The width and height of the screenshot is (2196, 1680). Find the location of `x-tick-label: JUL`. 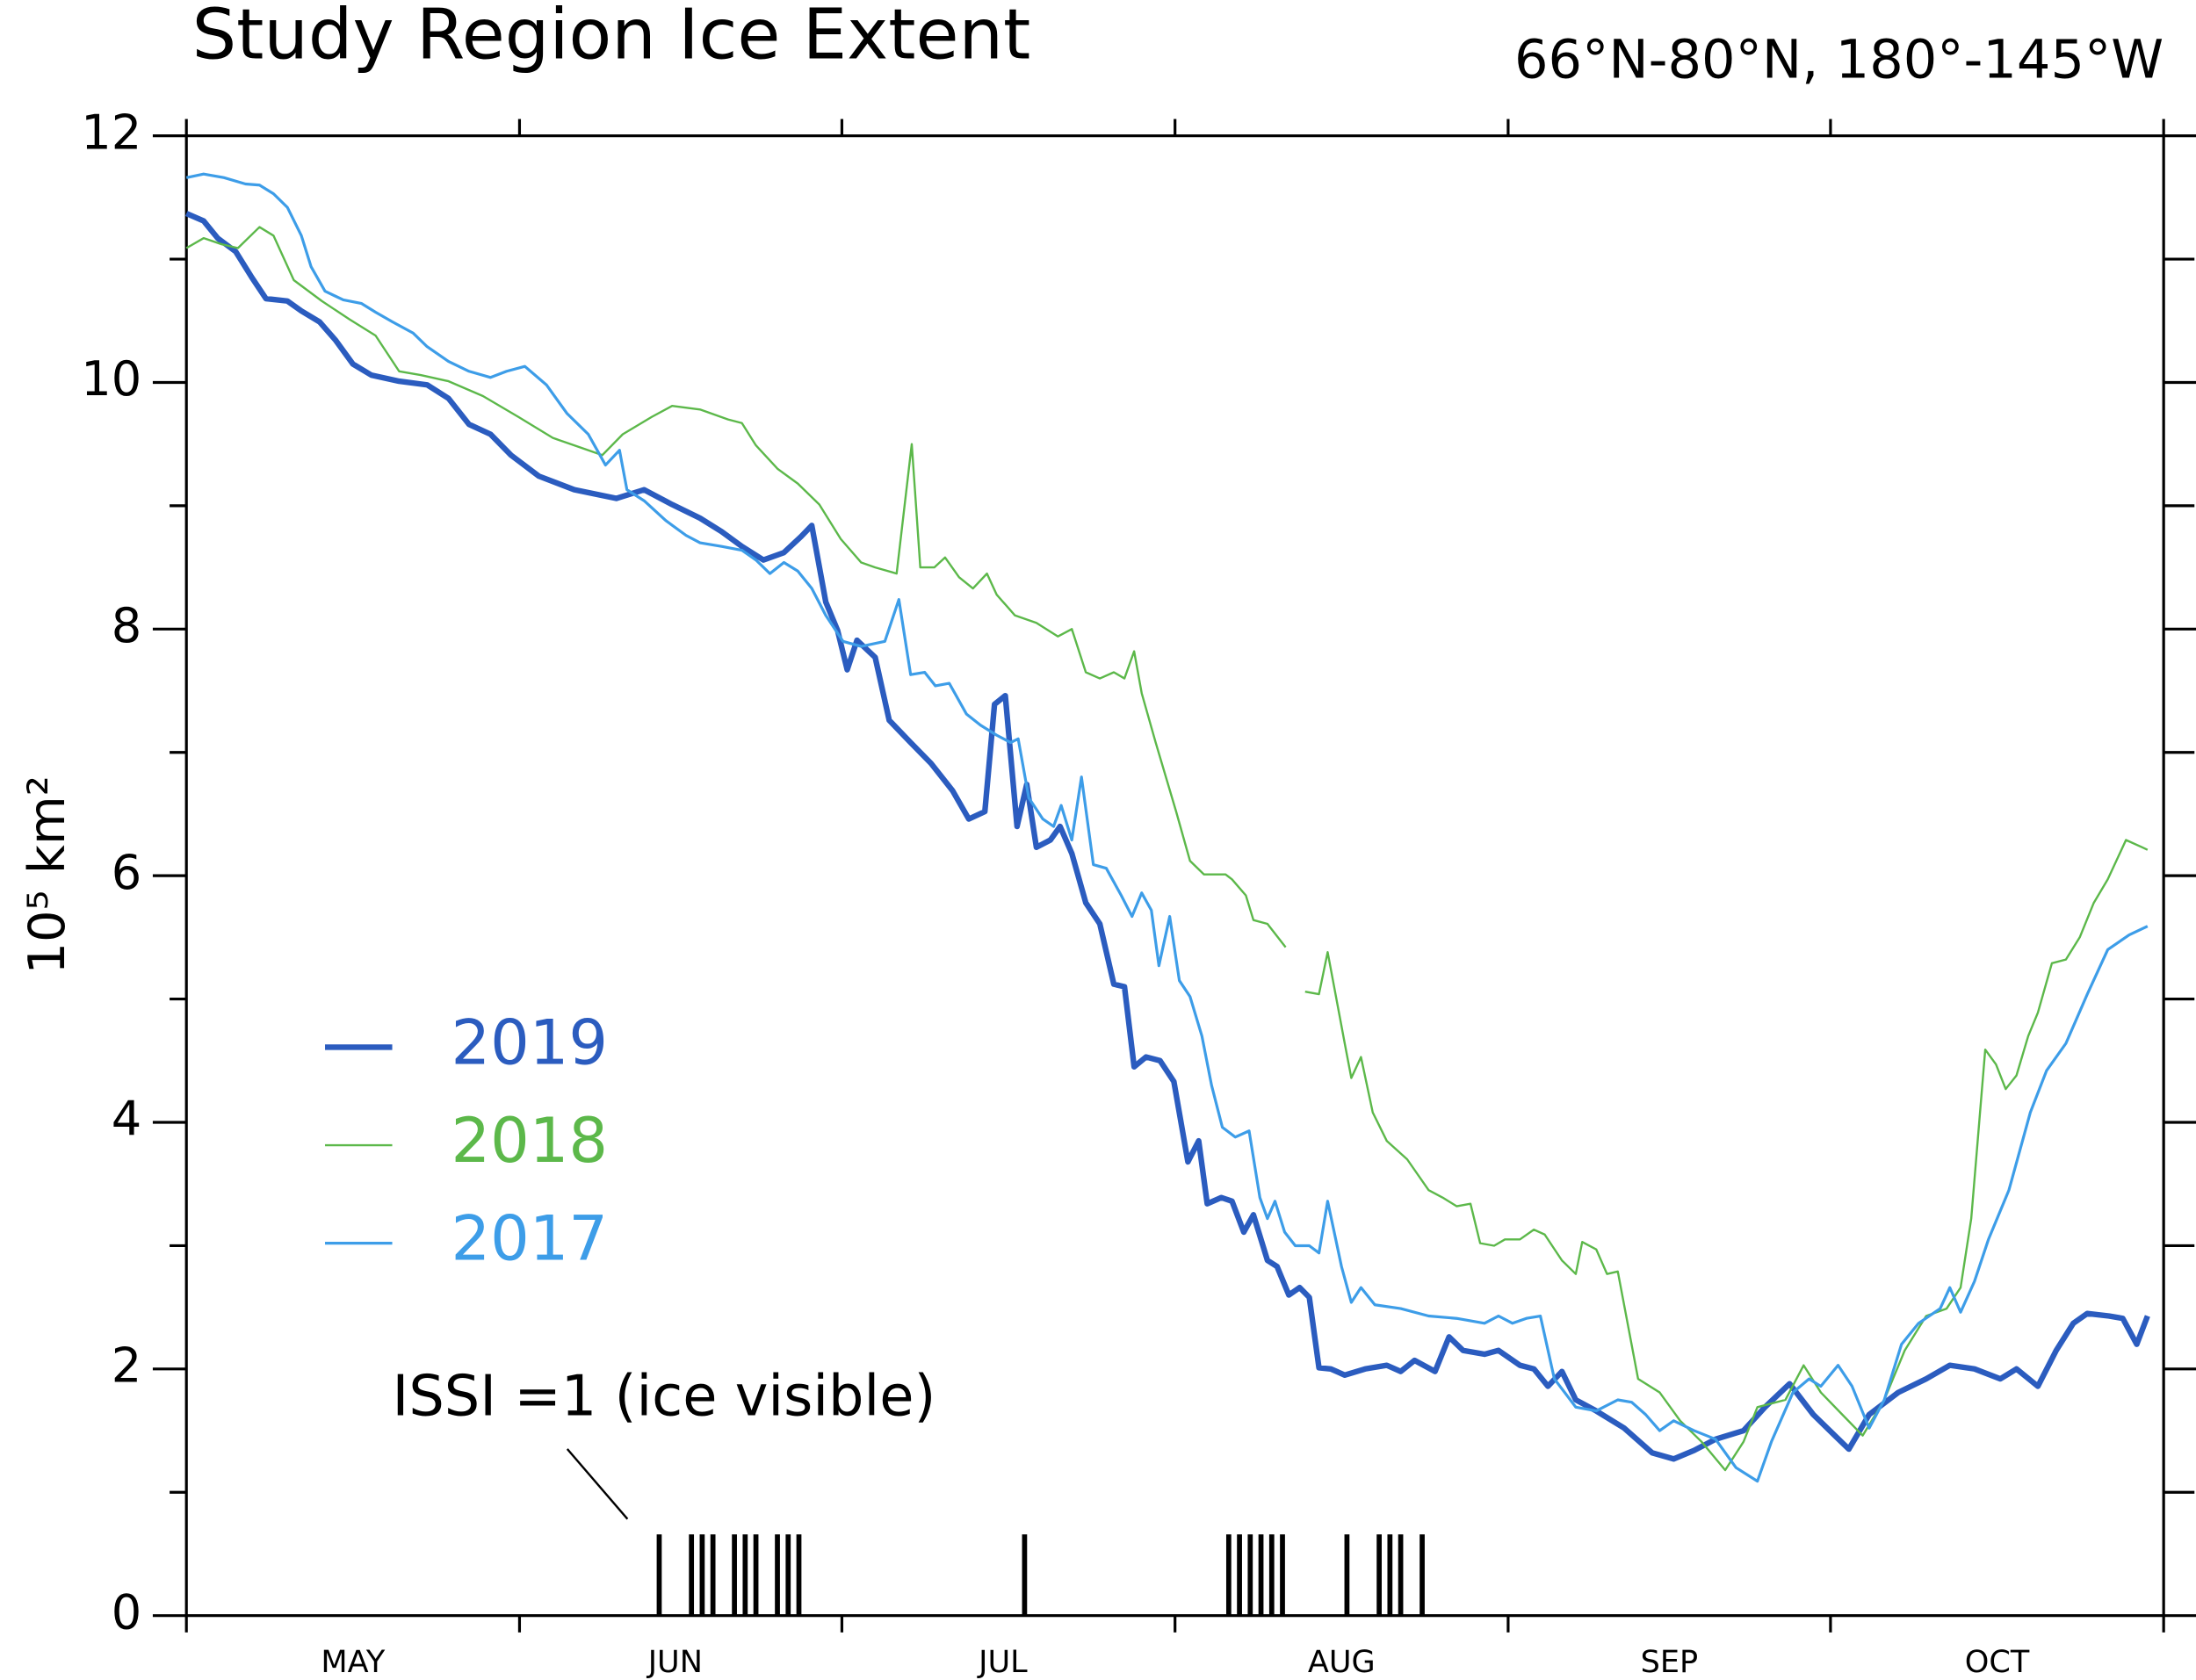

x-tick-label: JUL is located at coordinates (1003, 1662).